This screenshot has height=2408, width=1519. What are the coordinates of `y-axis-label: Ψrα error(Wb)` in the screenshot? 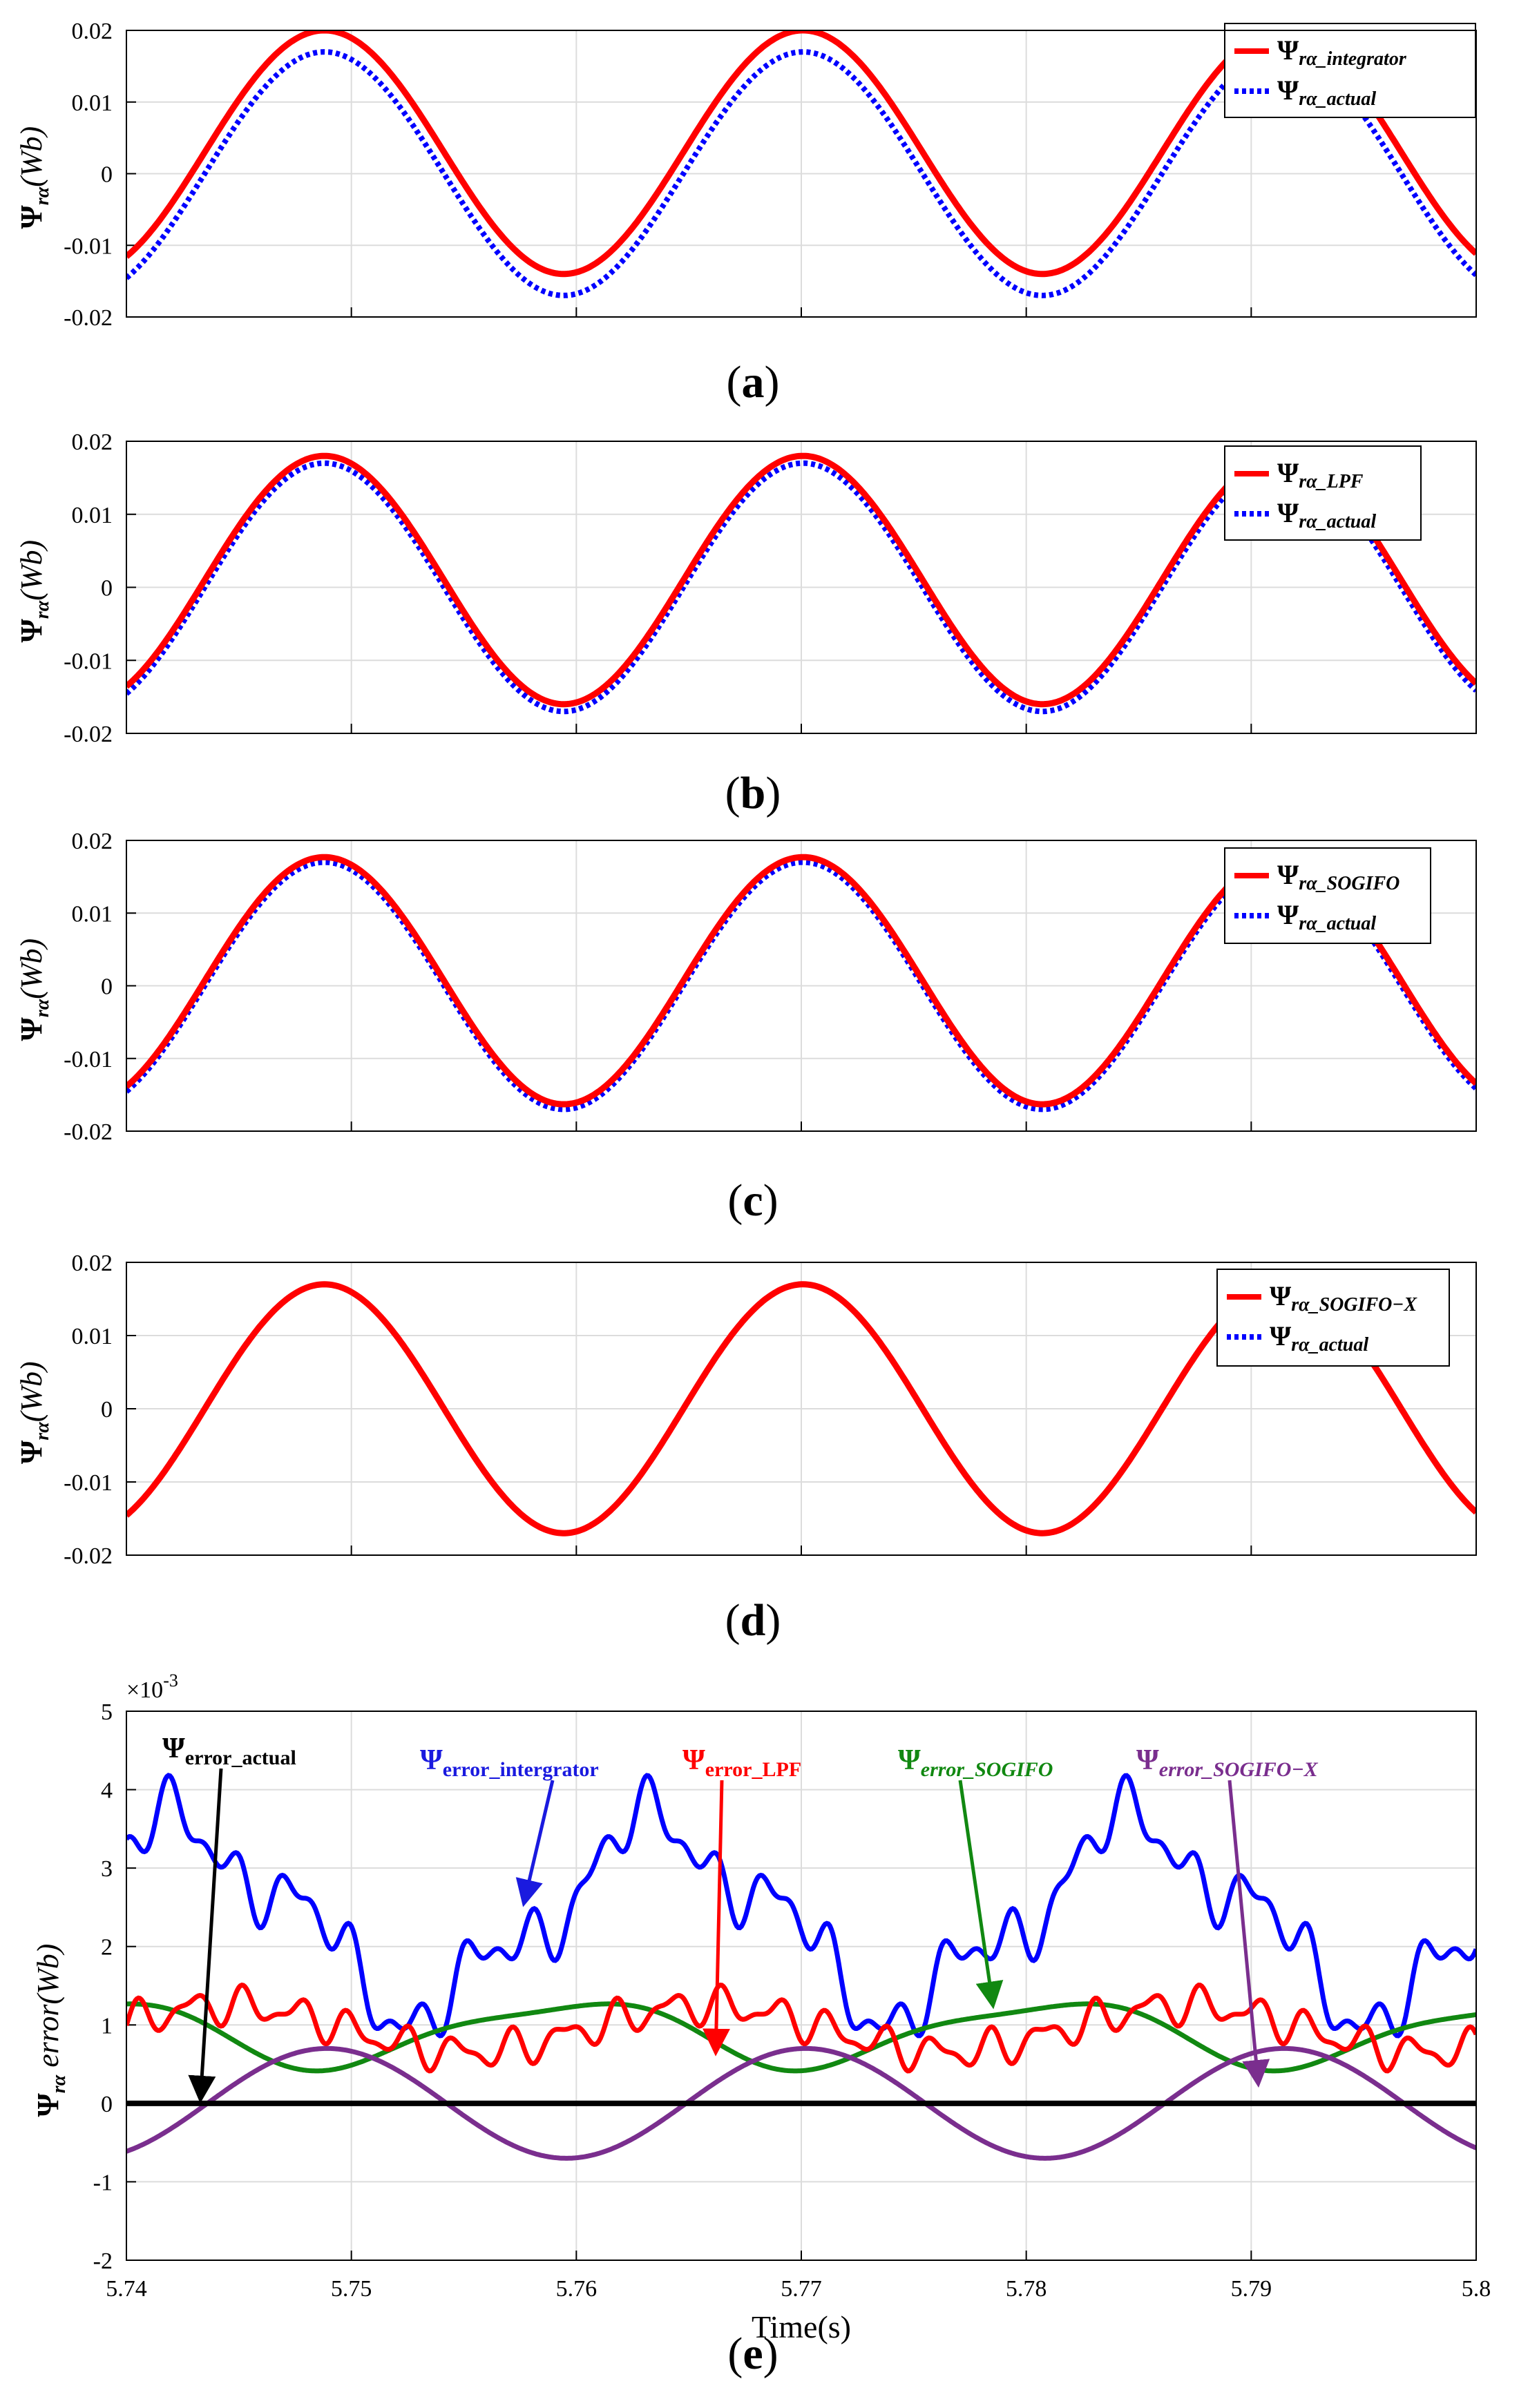 It's located at (51, 2030).